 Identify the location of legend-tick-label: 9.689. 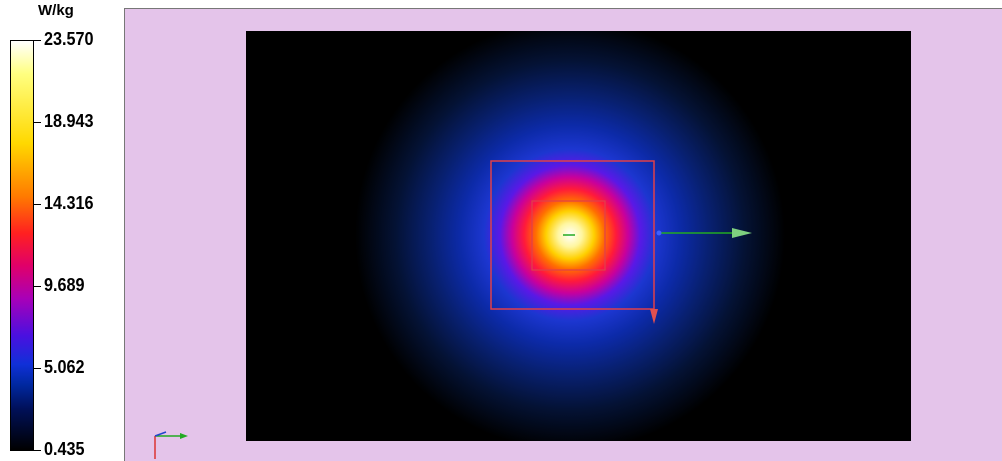
(64, 285).